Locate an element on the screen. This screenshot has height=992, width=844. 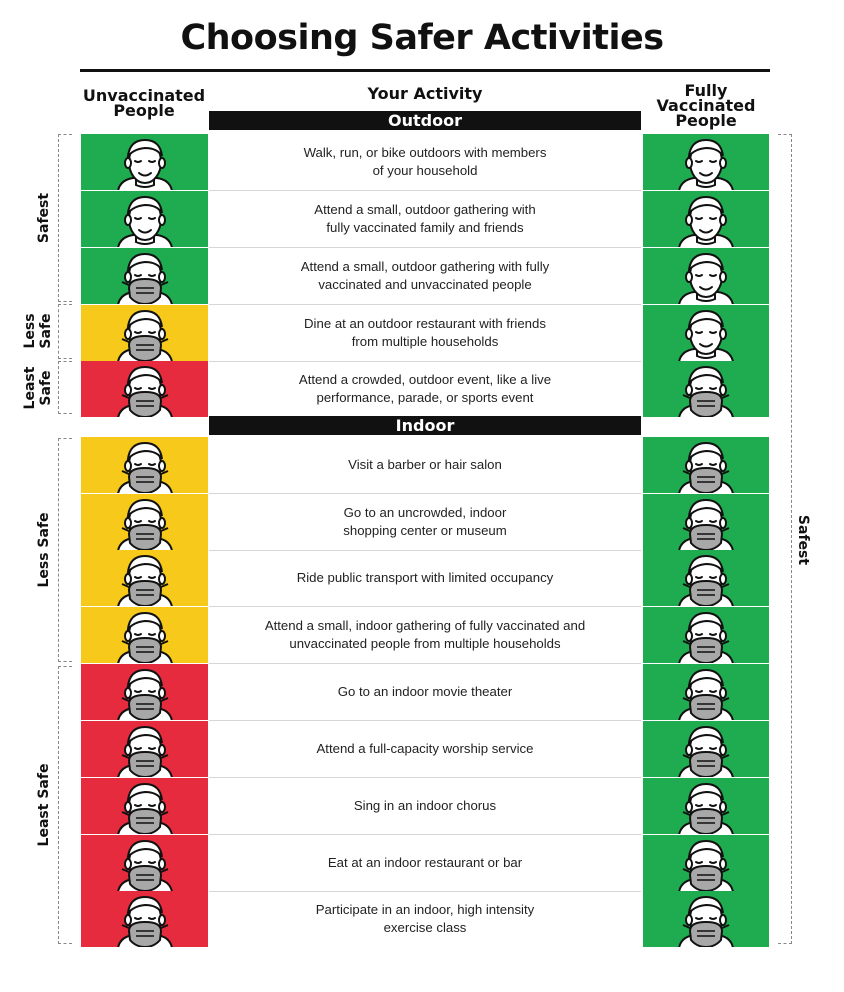
activity-row: Visit a barber or hair salon is located at coordinates (425, 465).